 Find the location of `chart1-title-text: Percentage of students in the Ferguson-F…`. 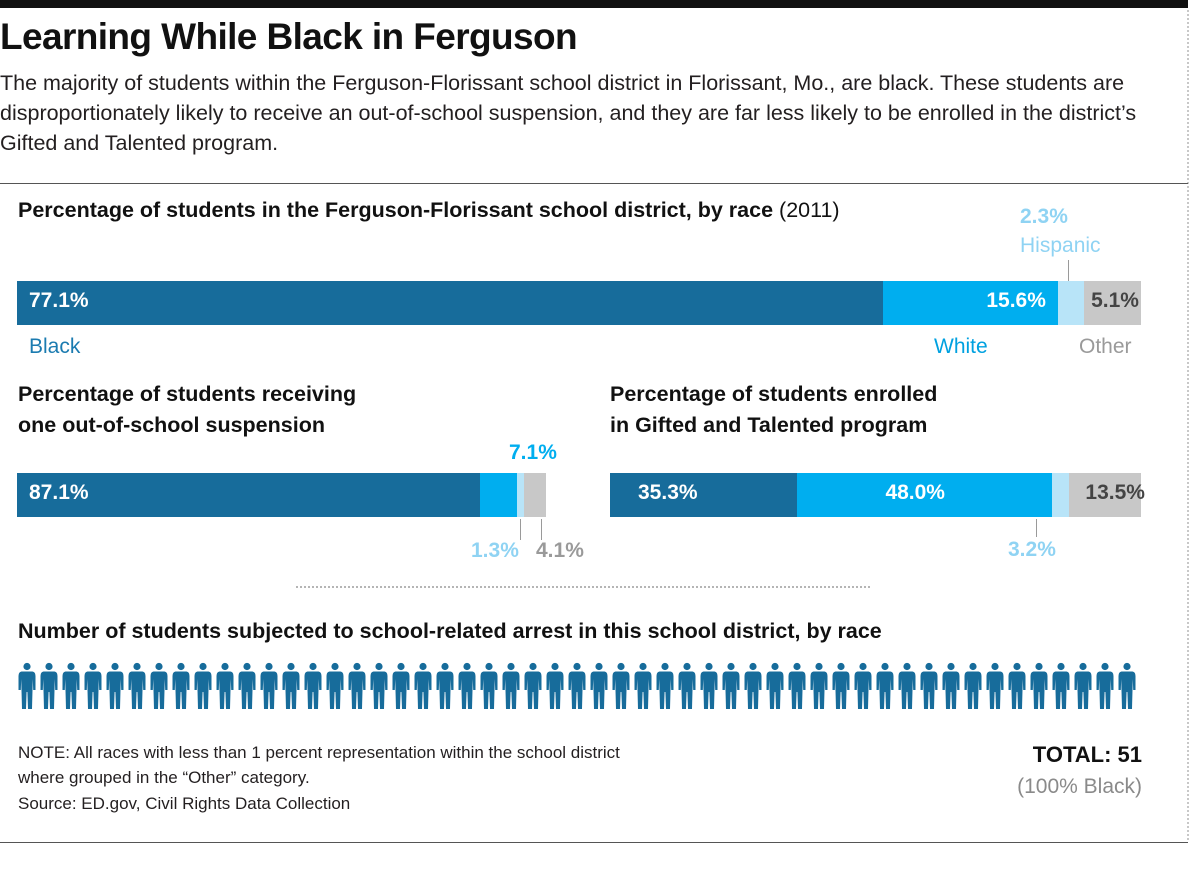

chart1-title-text: Percentage of students in the Ferguson-F… is located at coordinates (396, 210).